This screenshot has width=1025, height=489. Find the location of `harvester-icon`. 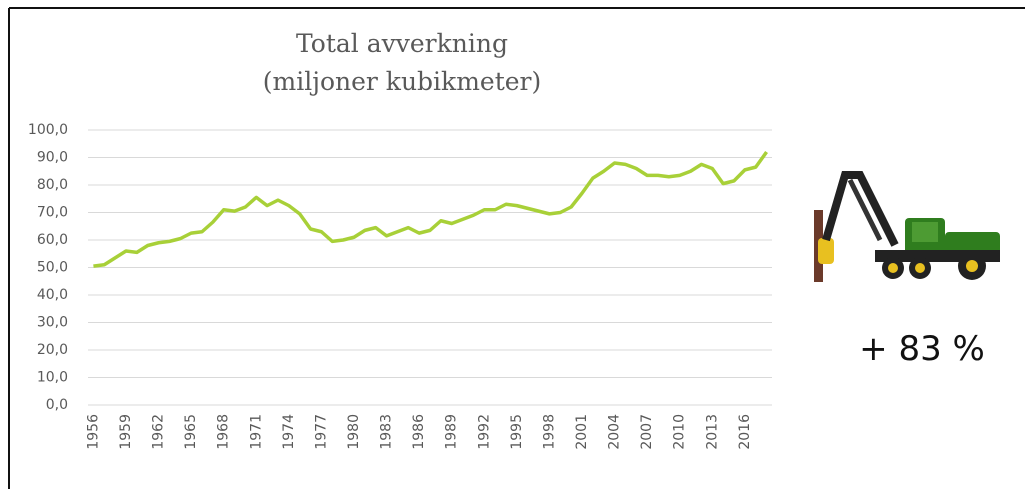

harvester-icon is located at coordinates (907, 226).